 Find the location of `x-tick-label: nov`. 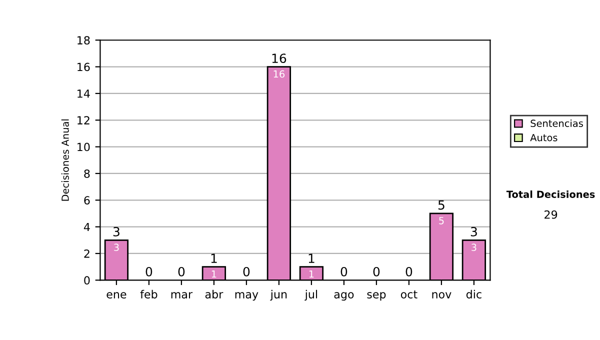

x-tick-label: nov is located at coordinates (442, 295).